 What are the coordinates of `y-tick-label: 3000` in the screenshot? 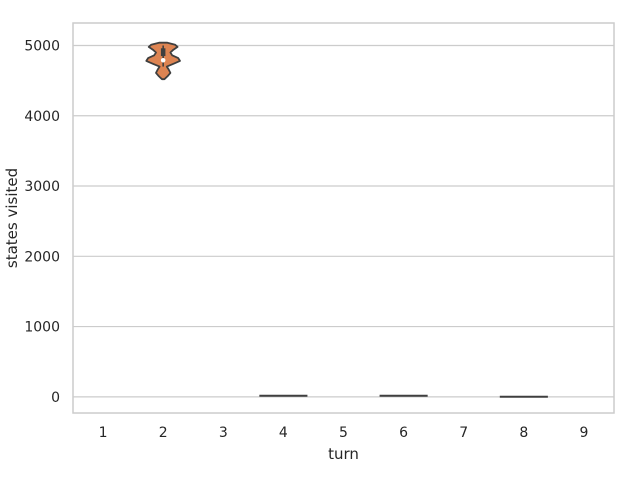 It's located at (42, 187).